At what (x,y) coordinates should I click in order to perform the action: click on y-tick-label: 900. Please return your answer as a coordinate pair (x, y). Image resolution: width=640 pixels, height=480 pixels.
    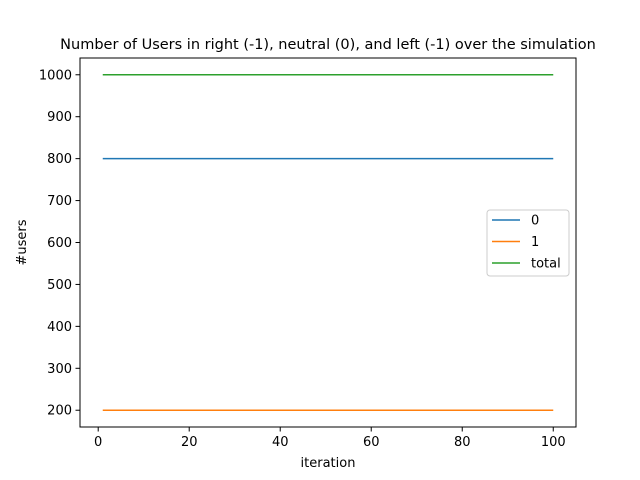
    Looking at the image, I should click on (59, 117).